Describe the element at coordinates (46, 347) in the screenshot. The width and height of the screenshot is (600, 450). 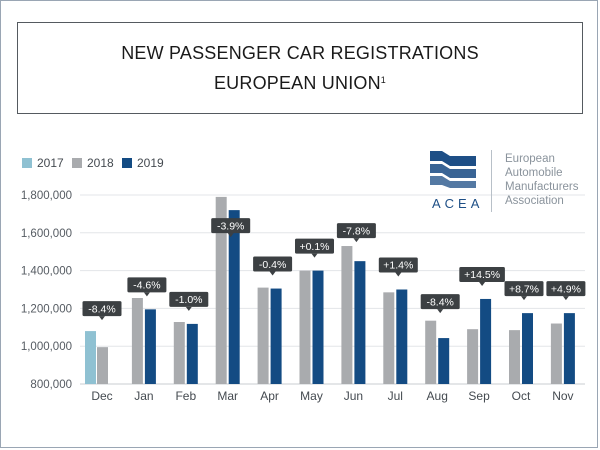
I see `y-tick-label: 1,000,000` at that location.